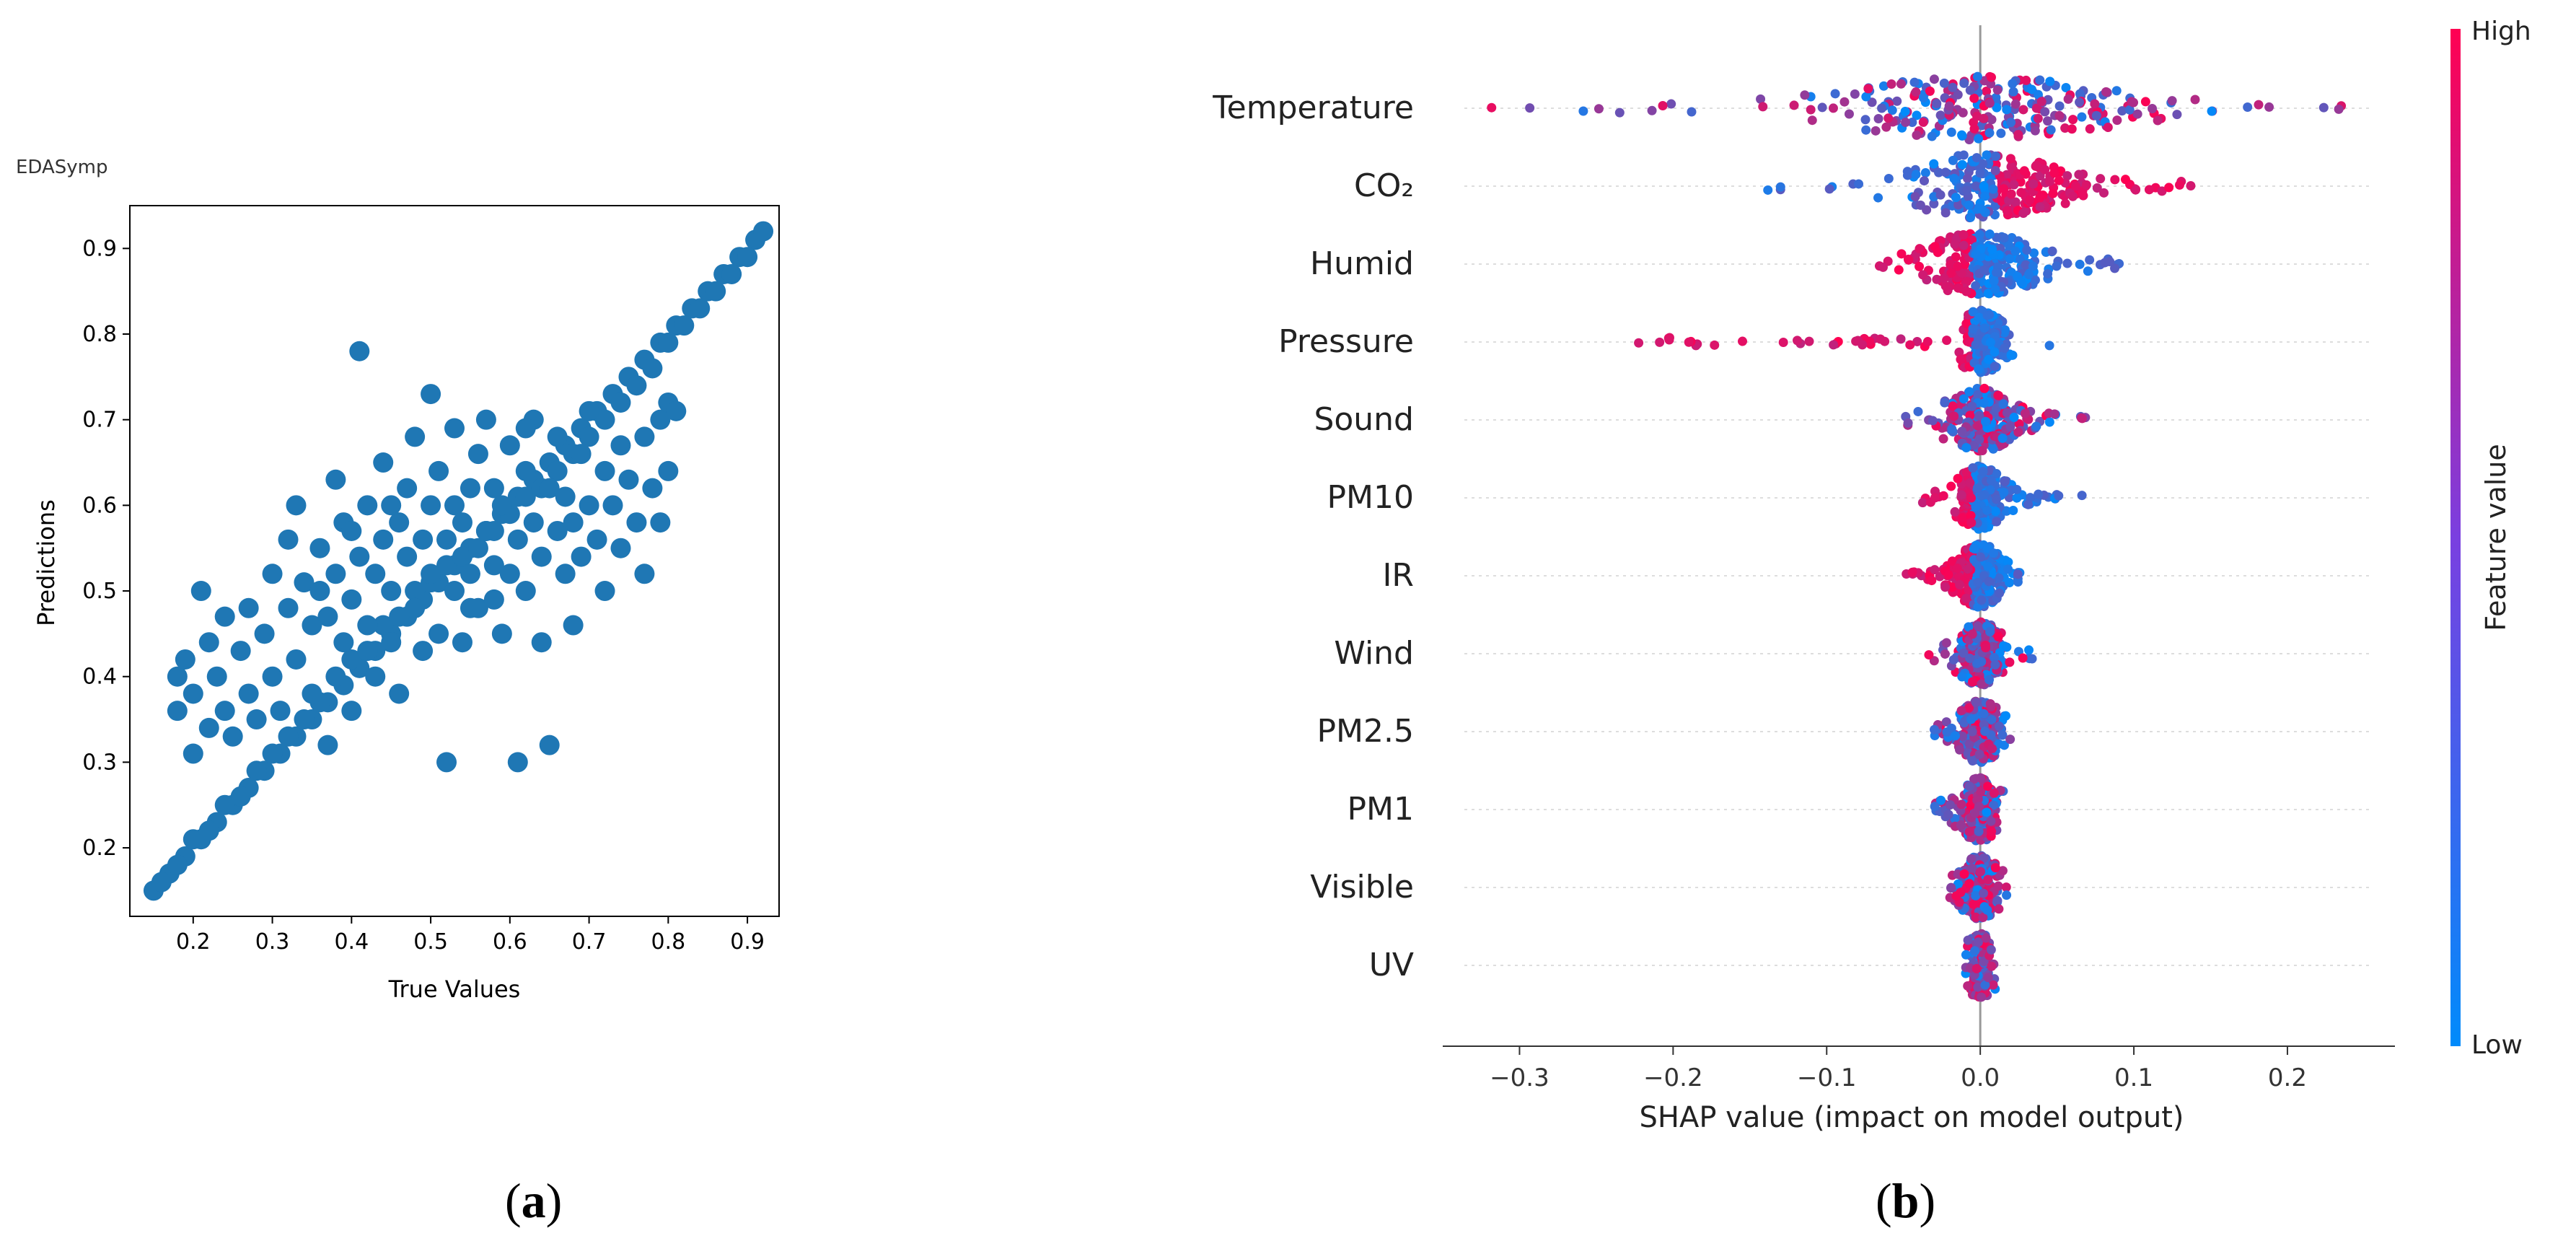  I want to click on scatter-plot-area, so click(454, 561).